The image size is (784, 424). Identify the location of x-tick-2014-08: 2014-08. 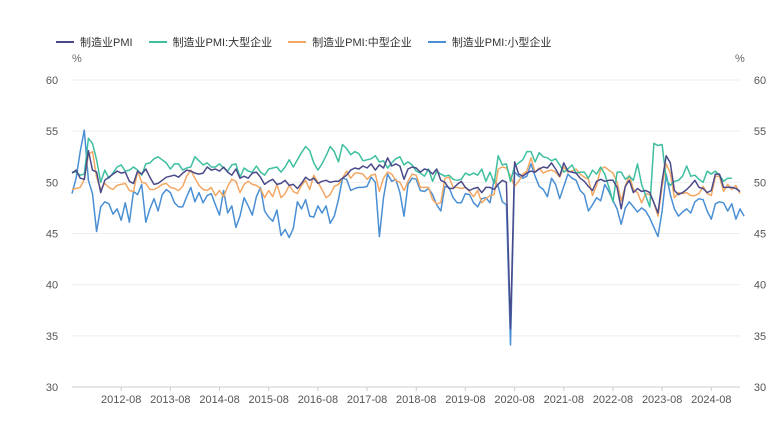
(219, 400).